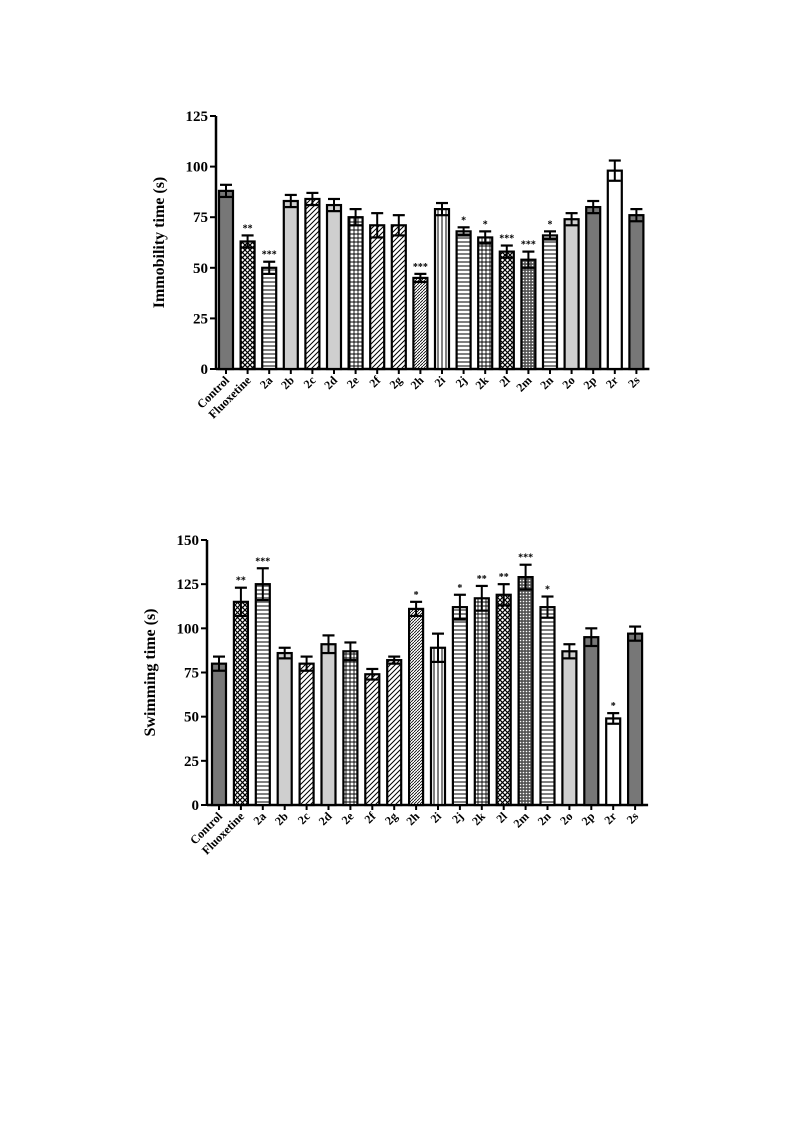  I want to click on category-label: 2r, so click(610, 818).